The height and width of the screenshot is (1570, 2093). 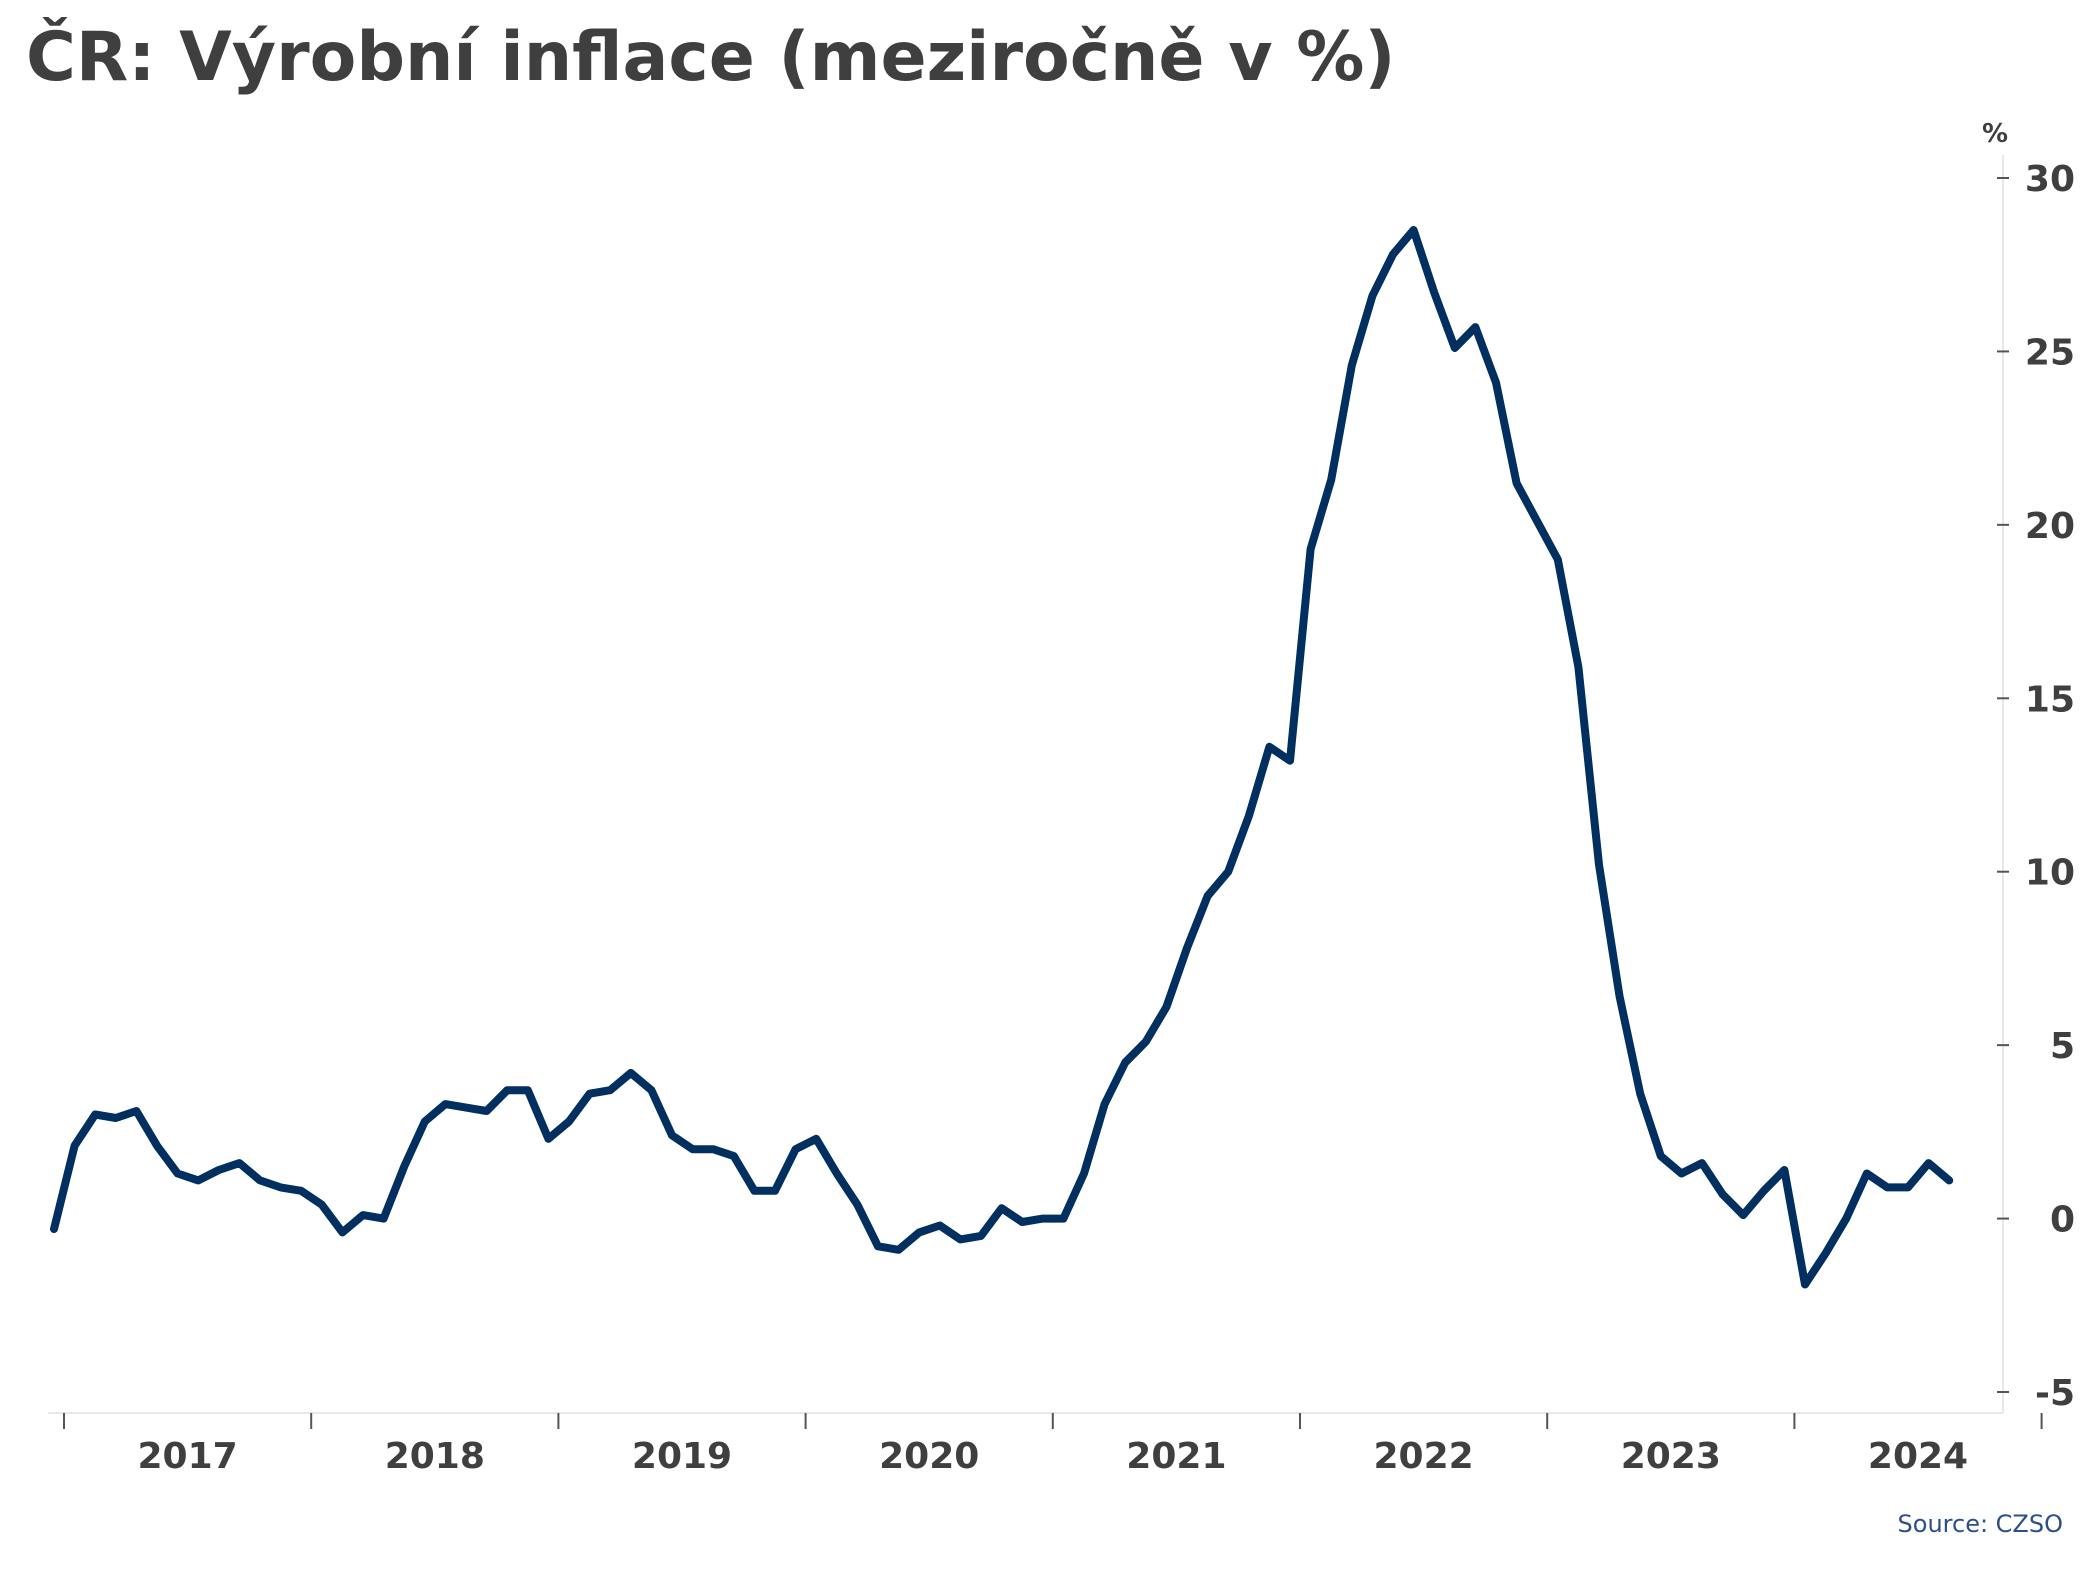 What do you see at coordinates (2062, 1220) in the screenshot?
I see `y-tick-label: 0` at bounding box center [2062, 1220].